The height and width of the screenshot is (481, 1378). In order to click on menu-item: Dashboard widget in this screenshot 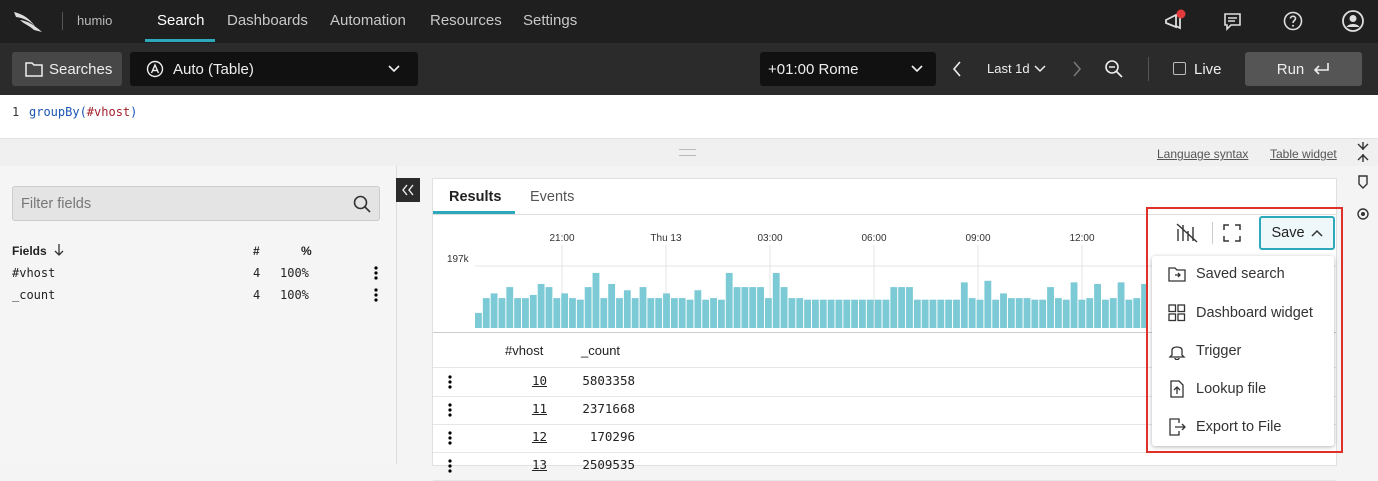, I will do `click(1240, 313)`.